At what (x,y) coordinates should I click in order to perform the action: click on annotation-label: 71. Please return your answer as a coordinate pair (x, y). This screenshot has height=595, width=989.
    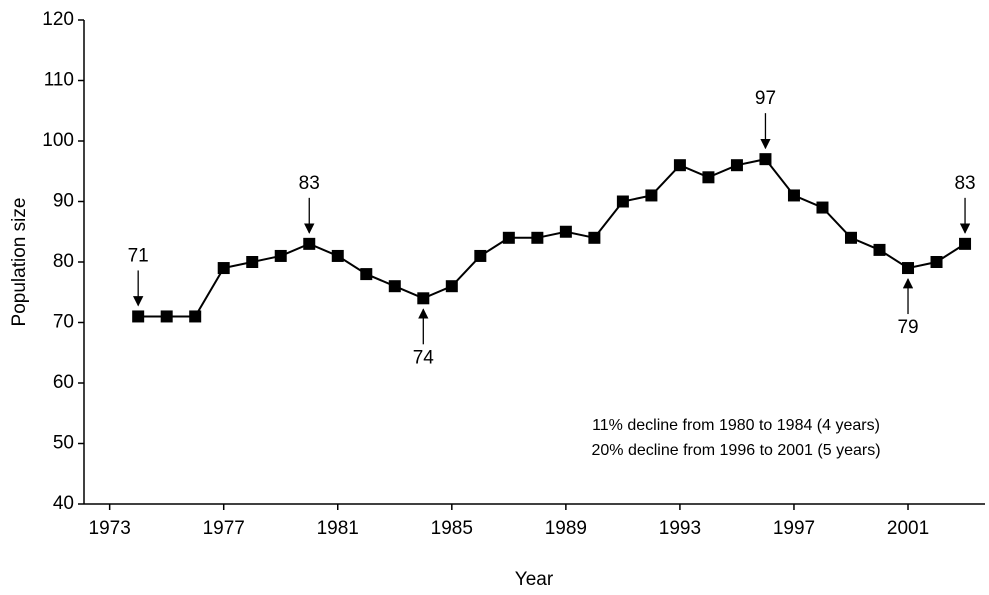
    Looking at the image, I should click on (138, 255).